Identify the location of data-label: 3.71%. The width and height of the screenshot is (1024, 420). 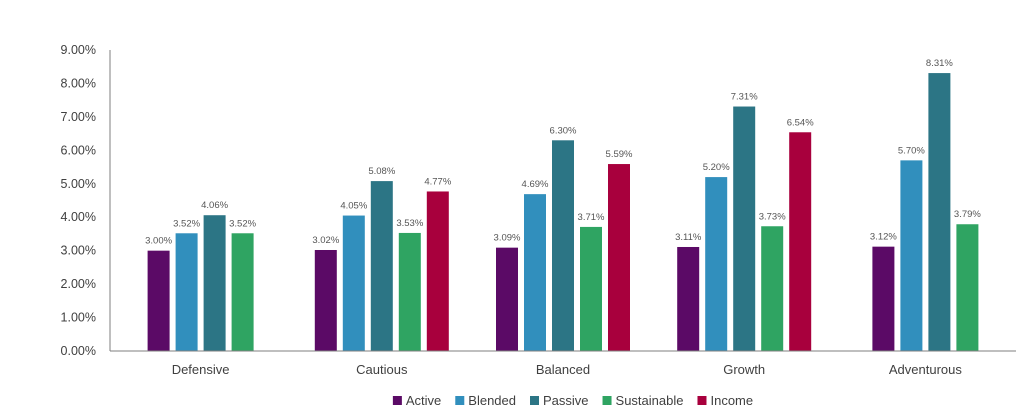
(591, 217).